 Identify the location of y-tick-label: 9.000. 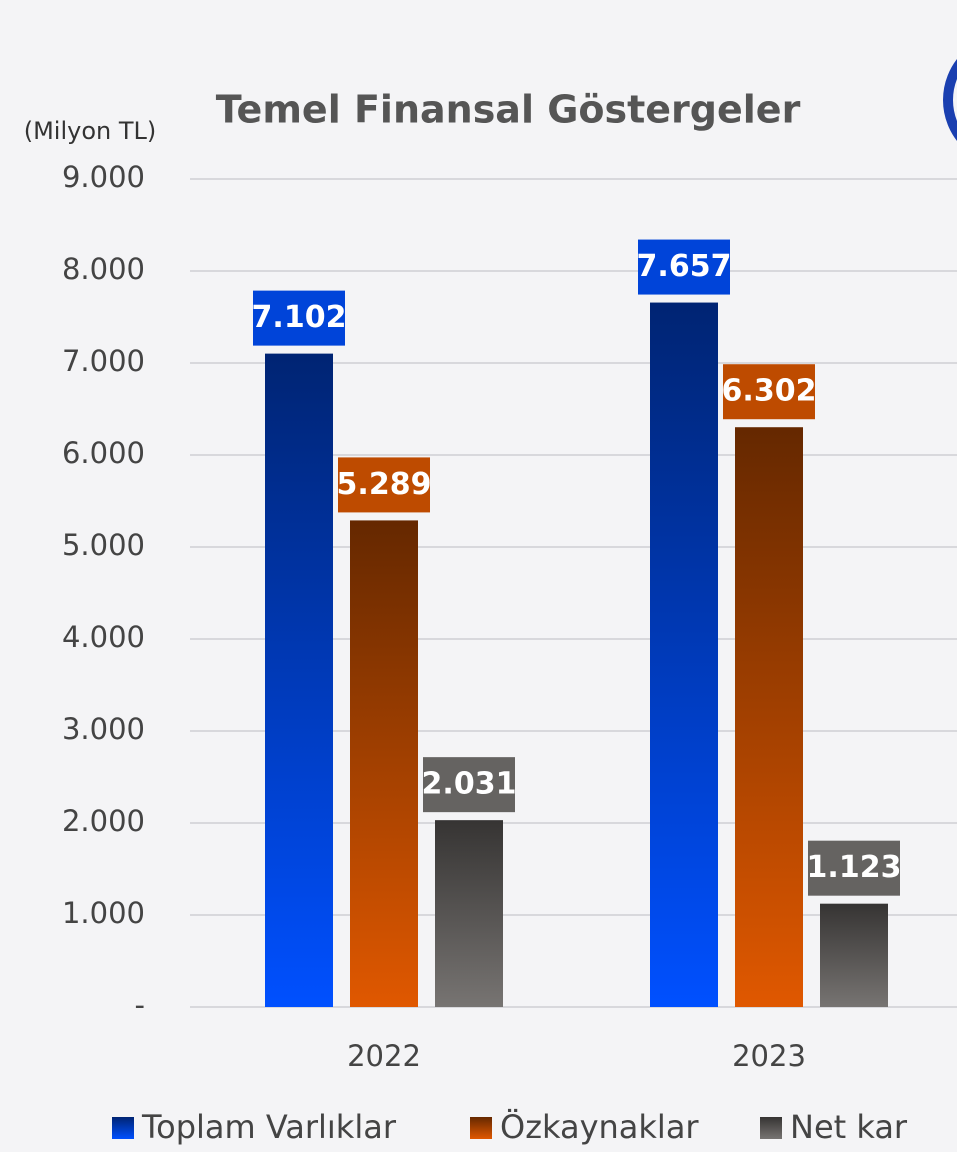
(103, 177).